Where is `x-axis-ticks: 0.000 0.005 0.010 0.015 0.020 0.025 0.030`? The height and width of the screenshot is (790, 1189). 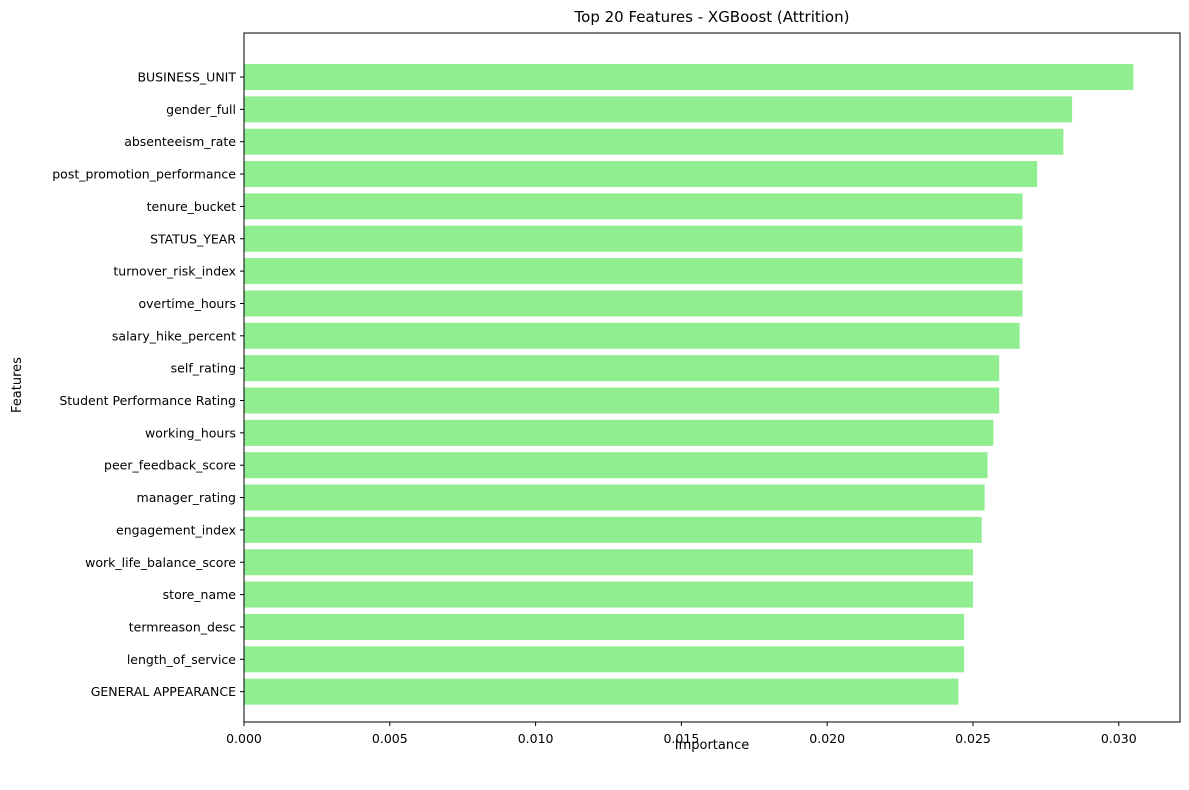 x-axis-ticks: 0.000 0.005 0.010 0.015 0.020 0.025 0.030 is located at coordinates (681, 734).